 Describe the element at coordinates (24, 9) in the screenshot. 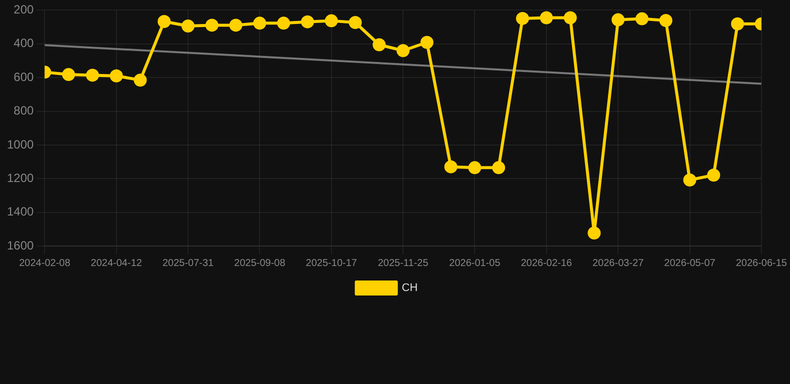

I see `y-tick-label: 200` at that location.